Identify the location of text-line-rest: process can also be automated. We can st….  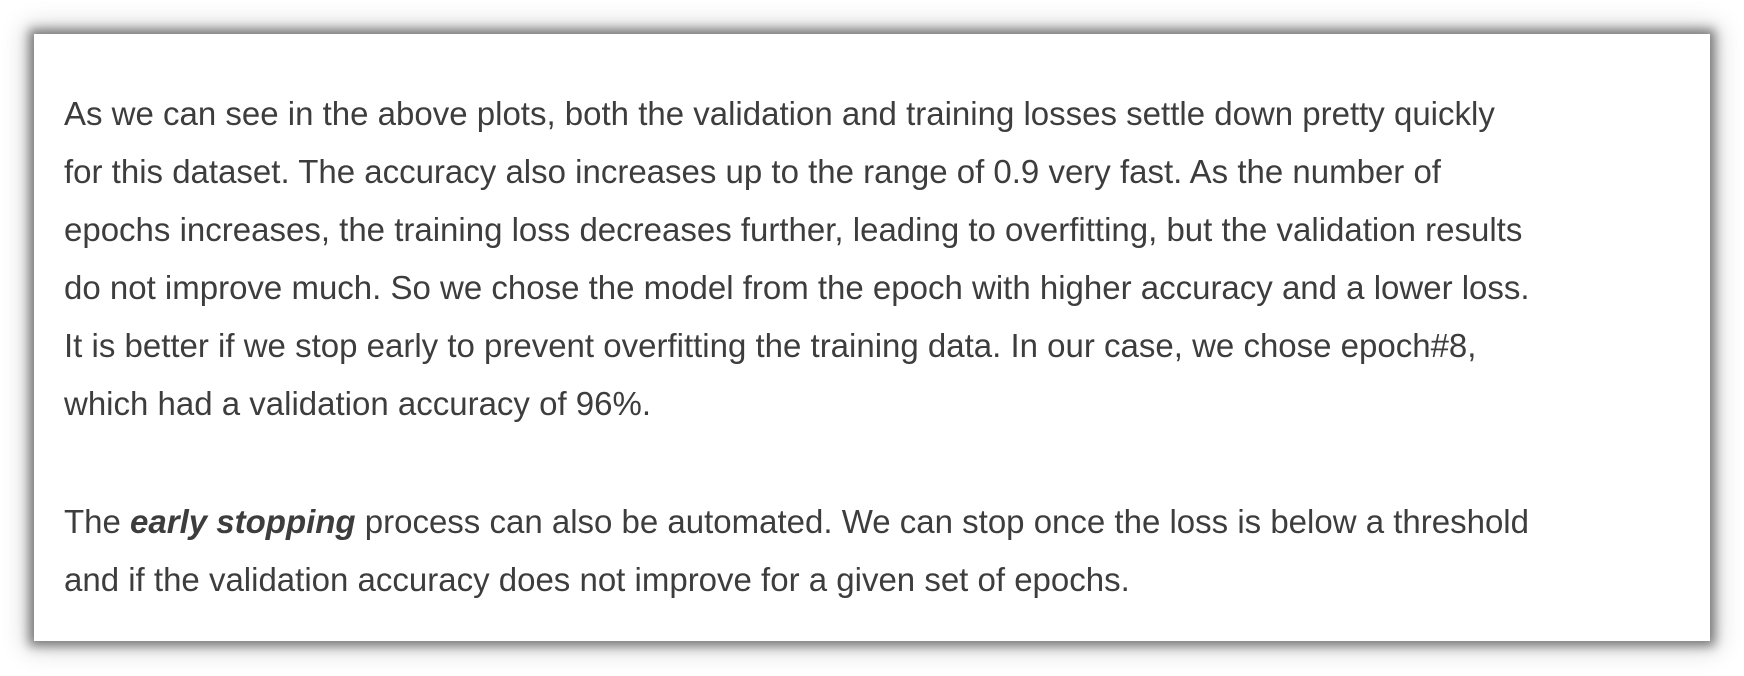
(942, 521).